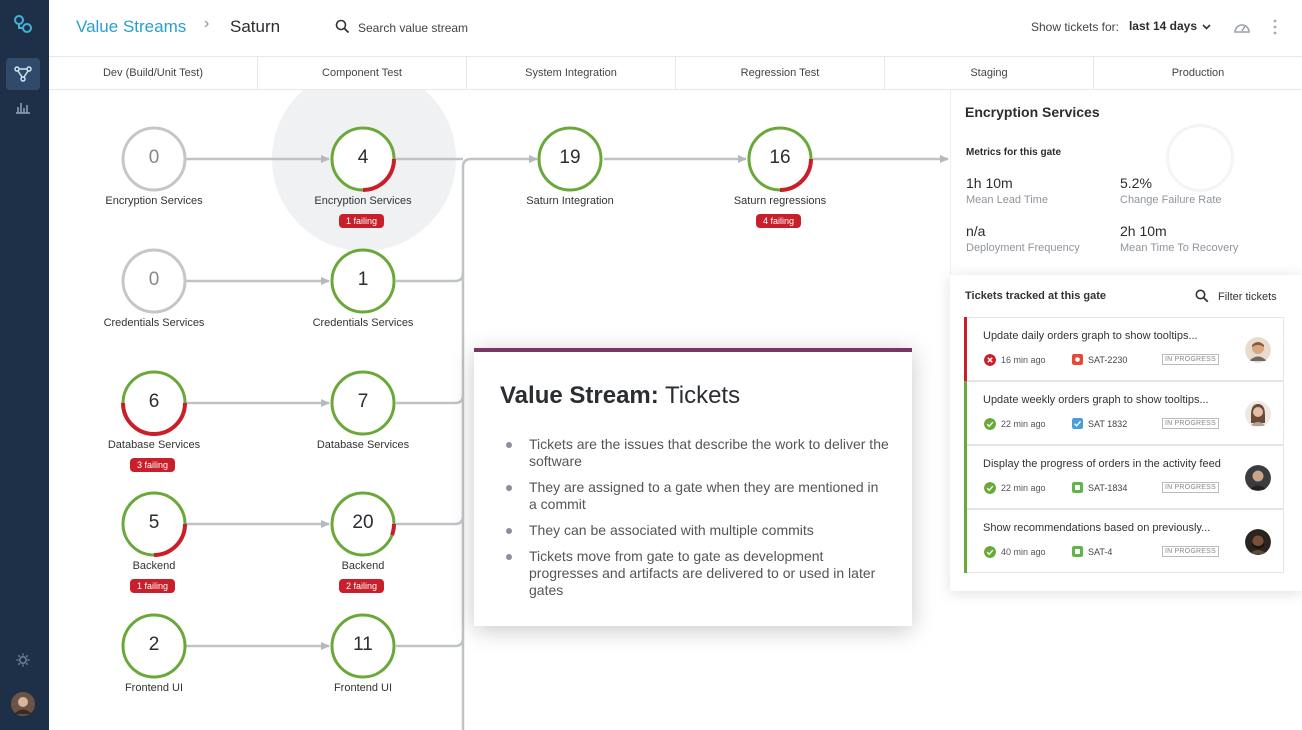 This screenshot has width=1302, height=730. I want to click on lead-time-label: Mean Lead Time, so click(1007, 200).